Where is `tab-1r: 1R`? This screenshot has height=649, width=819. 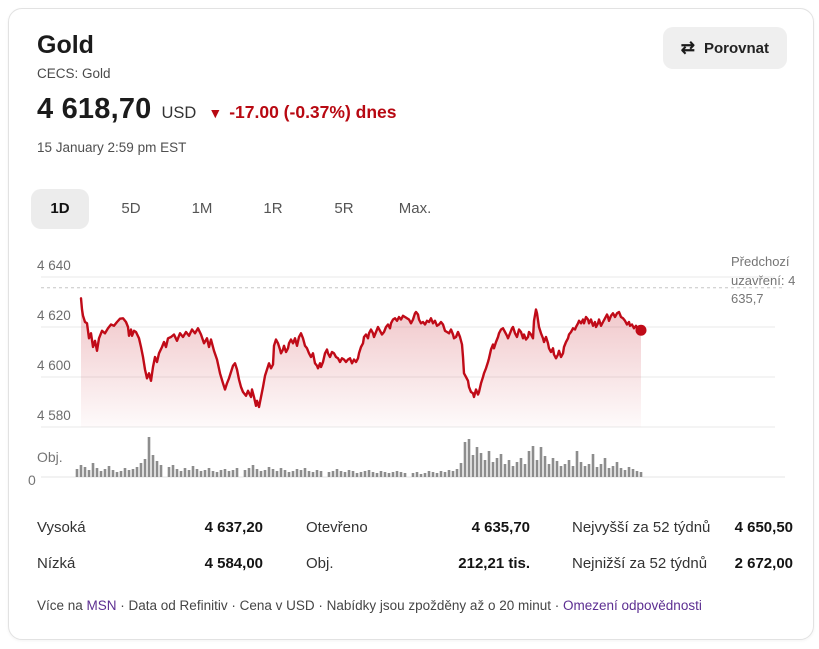
tab-1r: 1R is located at coordinates (273, 209).